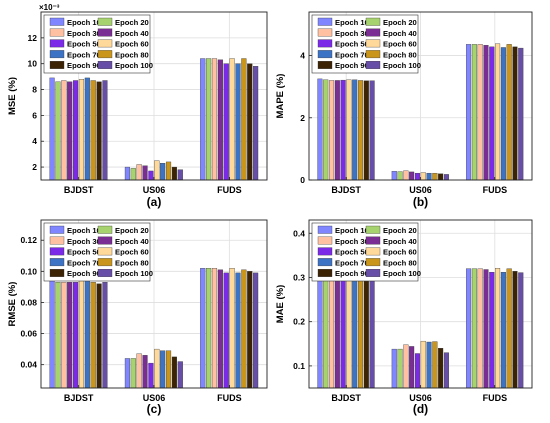 Image resolution: width=550 pixels, height=423 pixels. What do you see at coordinates (84, 22) in the screenshot?
I see `legend-entry: Epoch 10` at bounding box center [84, 22].